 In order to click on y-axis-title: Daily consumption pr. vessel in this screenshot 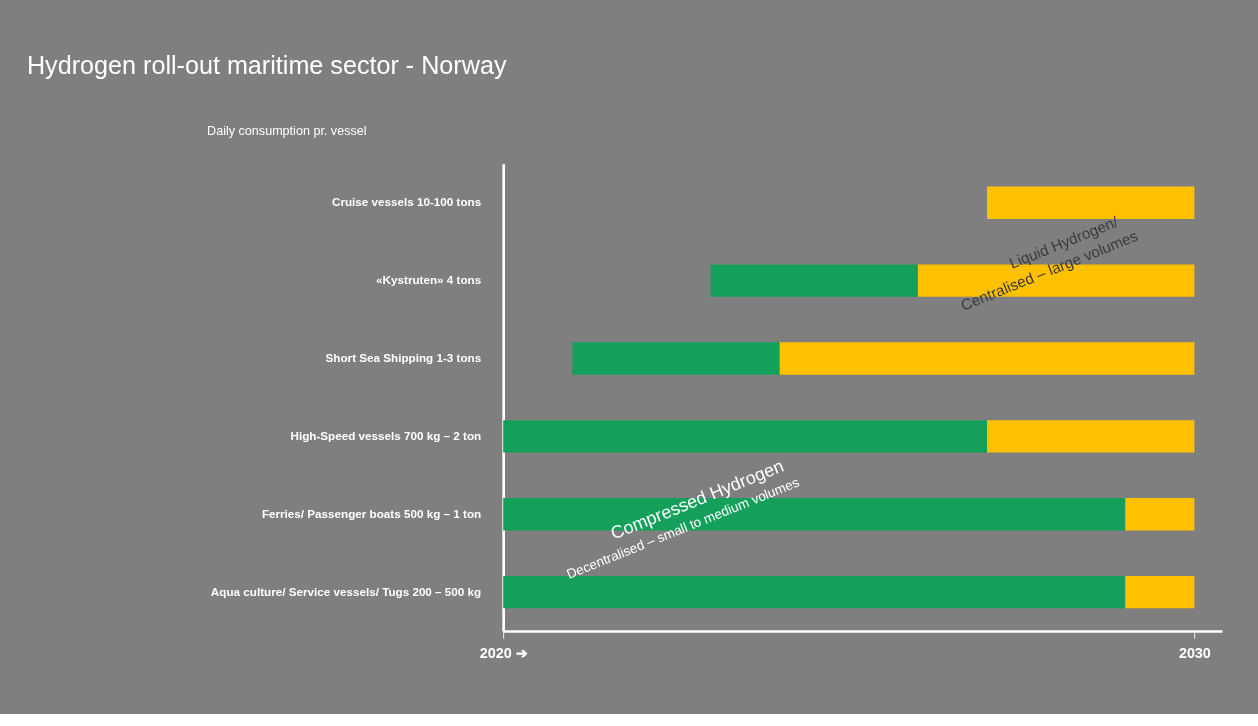, I will do `click(287, 130)`.